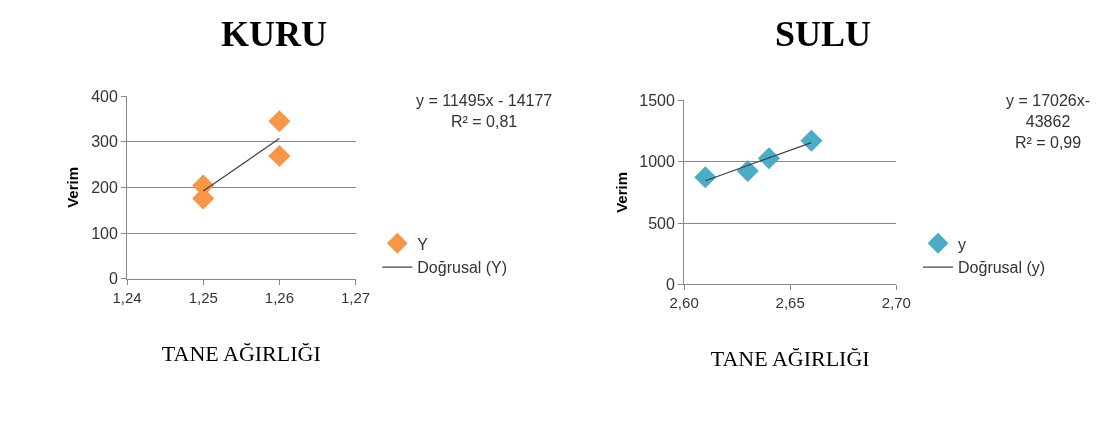 This screenshot has width=1118, height=429. What do you see at coordinates (423, 244) in the screenshot?
I see `legend-label: Y` at bounding box center [423, 244].